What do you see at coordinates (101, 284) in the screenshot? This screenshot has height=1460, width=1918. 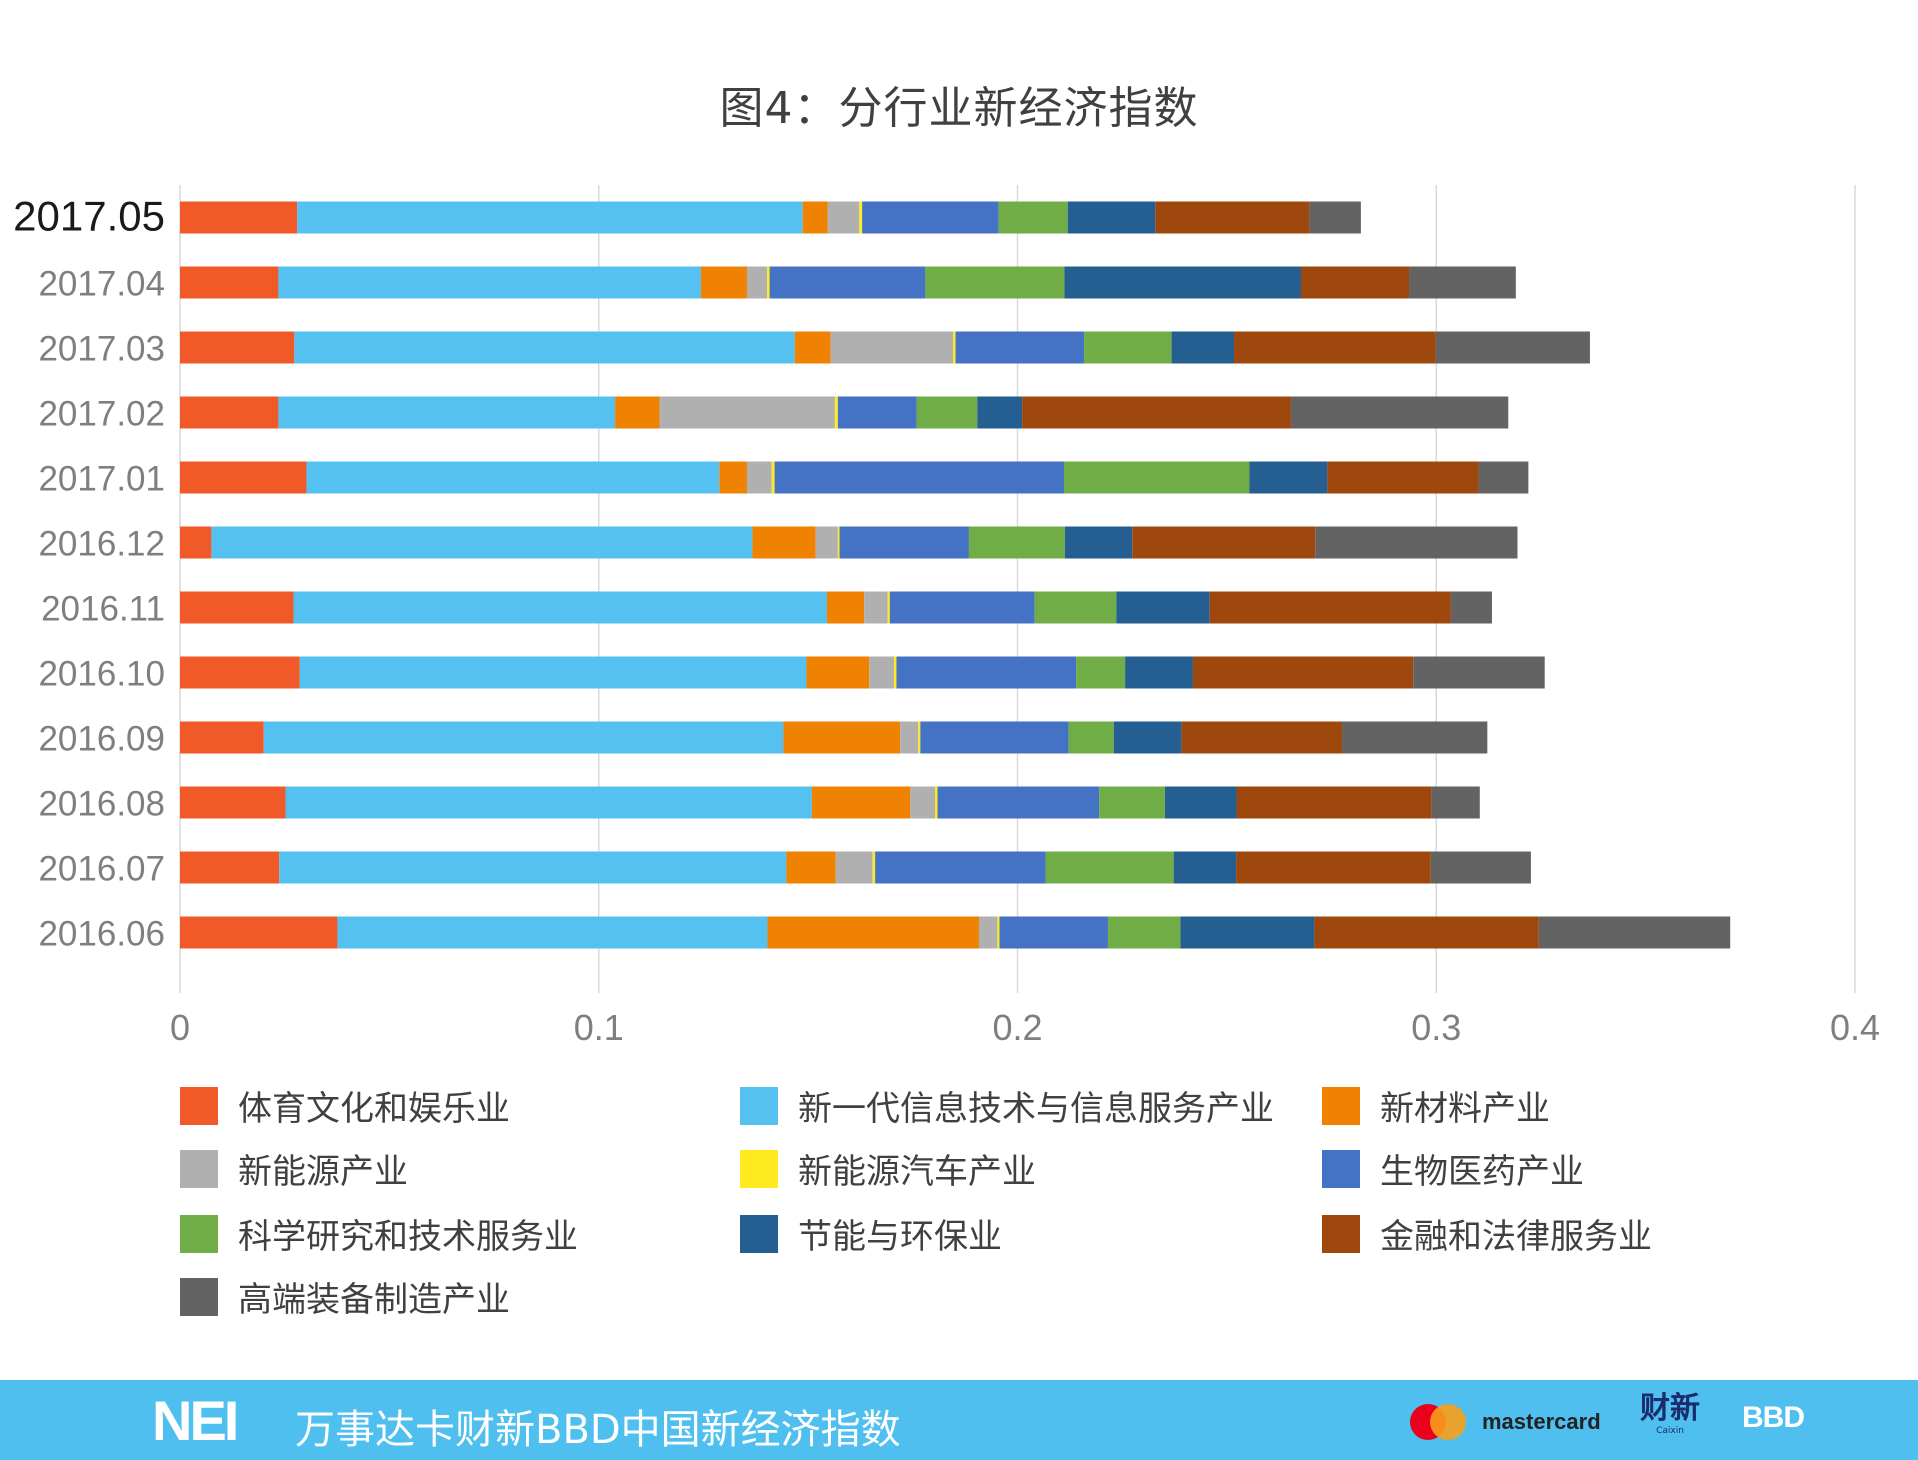 I see `y-tick-label: 2017.04` at bounding box center [101, 284].